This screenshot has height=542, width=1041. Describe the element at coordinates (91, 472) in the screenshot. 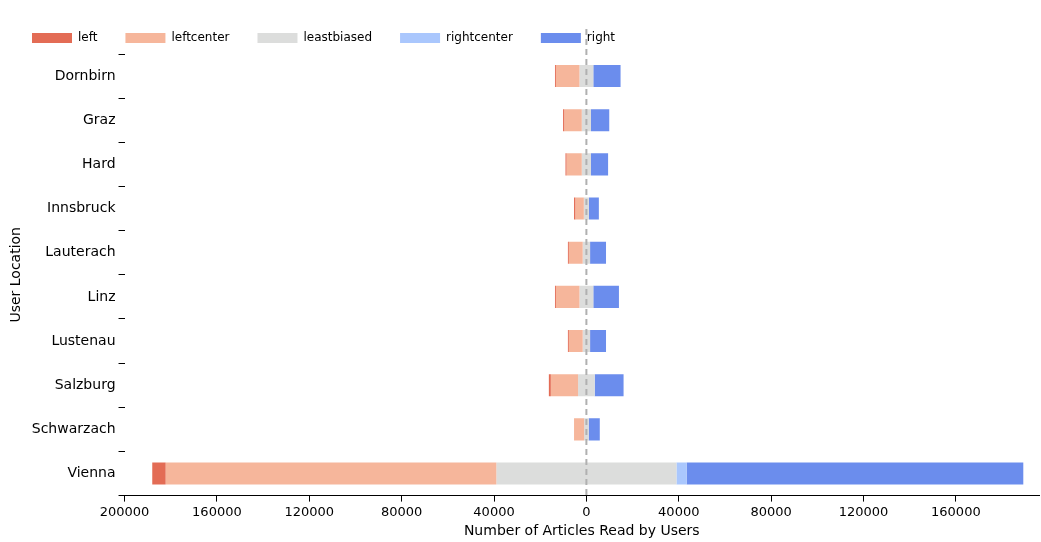

I see `y-tick-label: Vienna` at that location.